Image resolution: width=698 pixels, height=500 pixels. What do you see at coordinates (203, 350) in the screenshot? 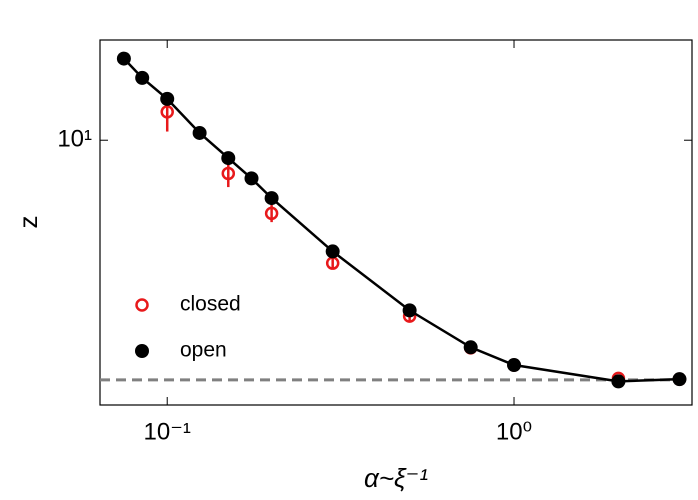
I see `legend-label: open` at bounding box center [203, 350].